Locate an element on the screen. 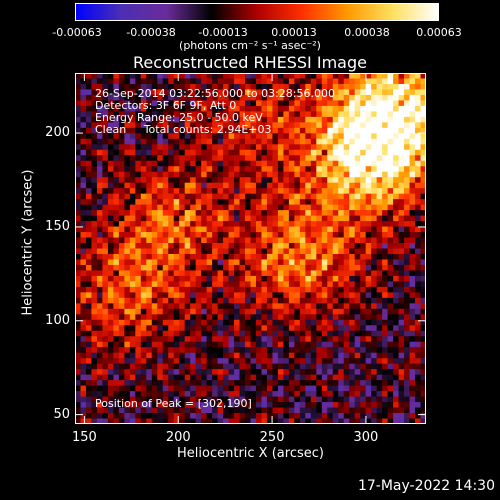 The width and height of the screenshot is (500, 500). colorbar-tick: 0.00038 is located at coordinates (367, 32).